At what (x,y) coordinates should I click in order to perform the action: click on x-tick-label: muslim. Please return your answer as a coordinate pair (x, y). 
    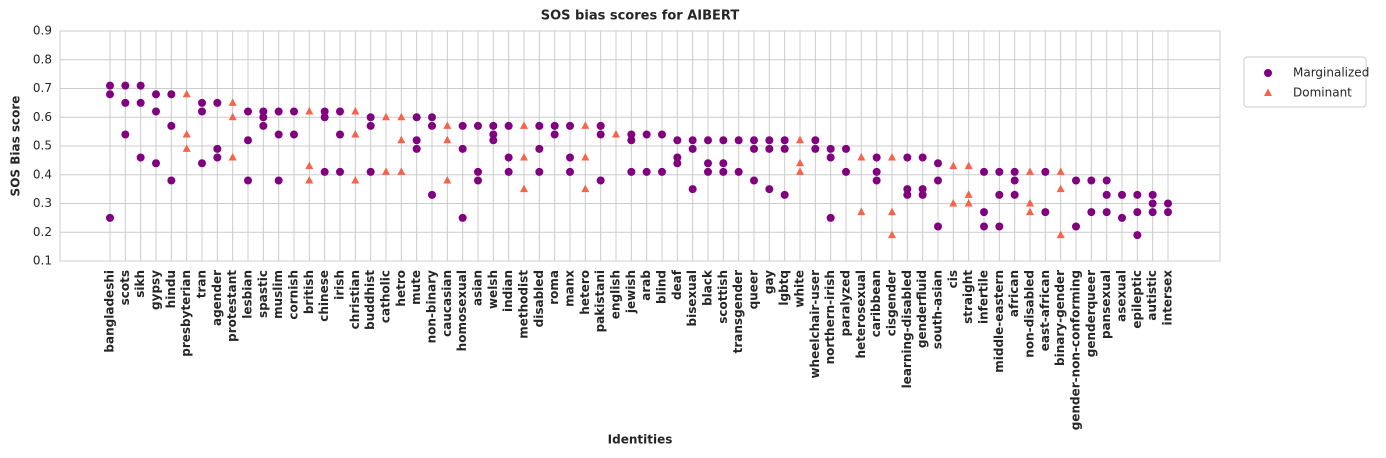
    Looking at the image, I should click on (278, 294).